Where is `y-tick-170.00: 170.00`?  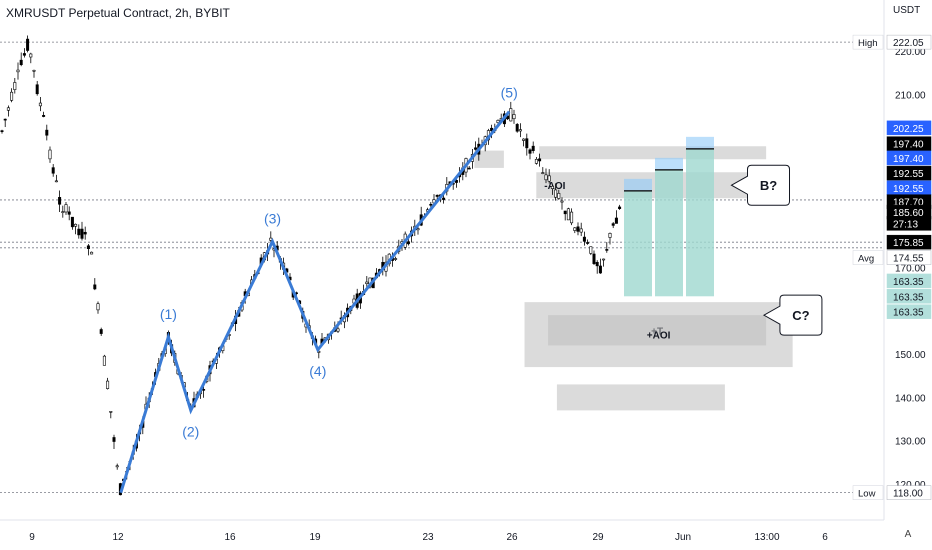
y-tick-170.00: 170.00 is located at coordinates (910, 269).